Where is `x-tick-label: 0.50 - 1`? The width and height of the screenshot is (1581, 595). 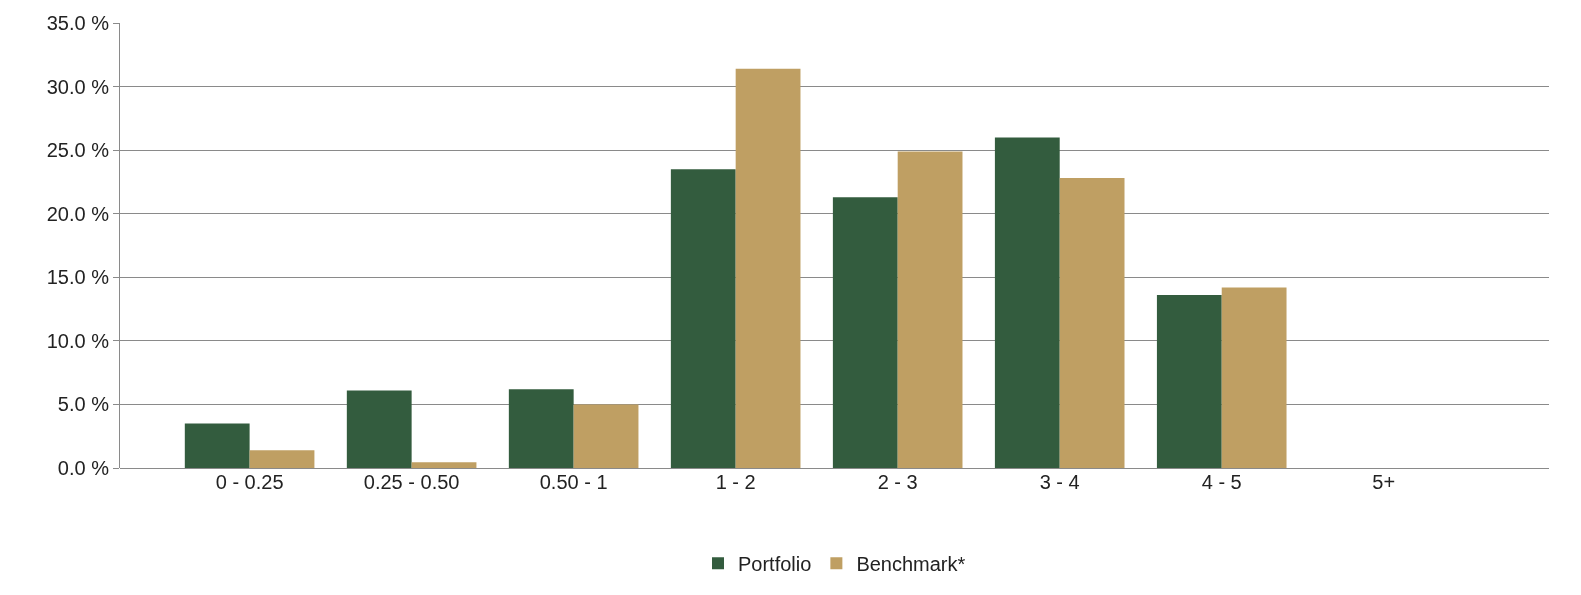 x-tick-label: 0.50 - 1 is located at coordinates (573, 482).